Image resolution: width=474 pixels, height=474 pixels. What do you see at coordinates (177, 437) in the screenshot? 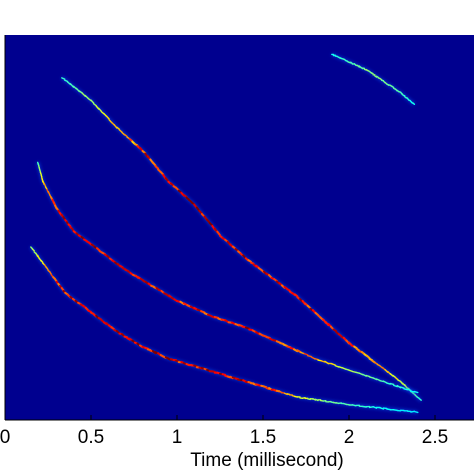
I see `x-tick-label: 1` at bounding box center [177, 437].